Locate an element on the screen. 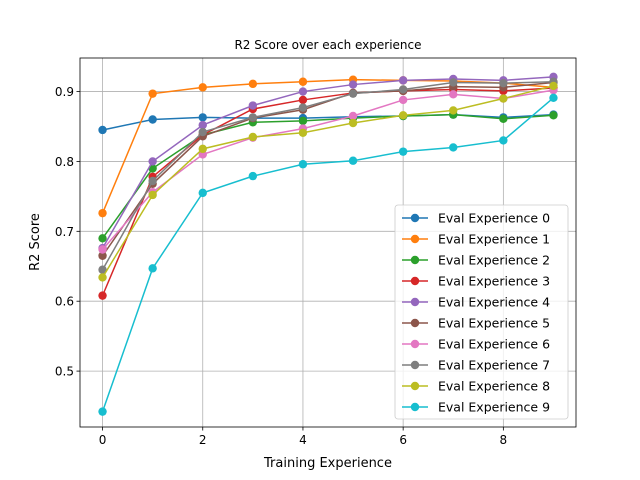 This screenshot has width=640, height=480. y-tick-label: 0.8 is located at coordinates (64, 162).